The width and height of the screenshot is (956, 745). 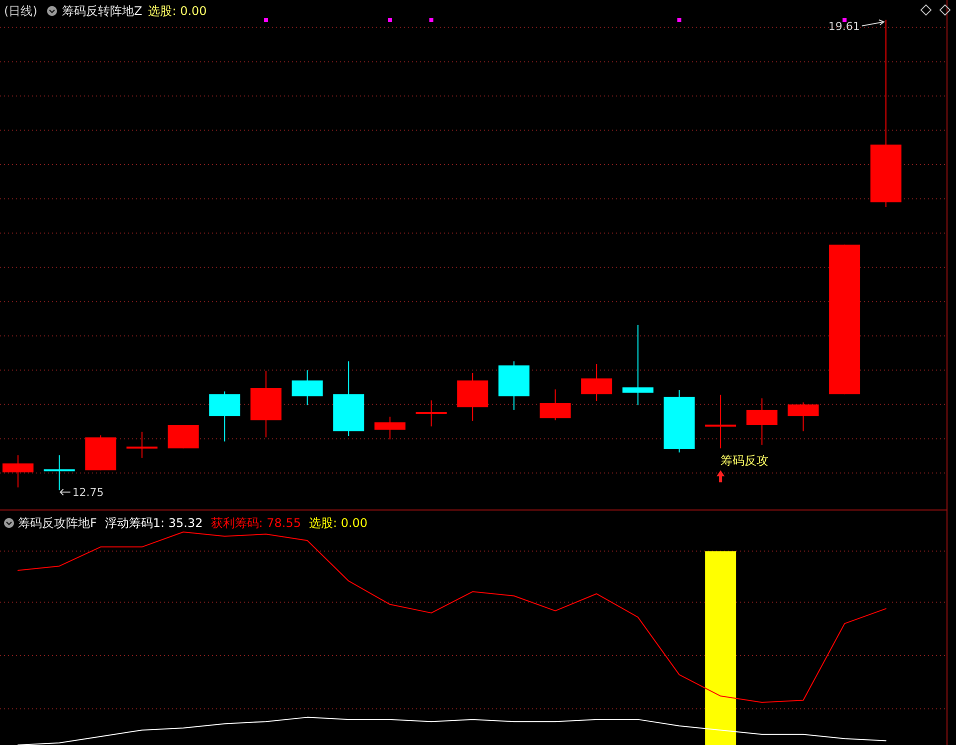 What do you see at coordinates (153, 523) in the screenshot?
I see `text: 浮动筹码1: 35.32` at bounding box center [153, 523].